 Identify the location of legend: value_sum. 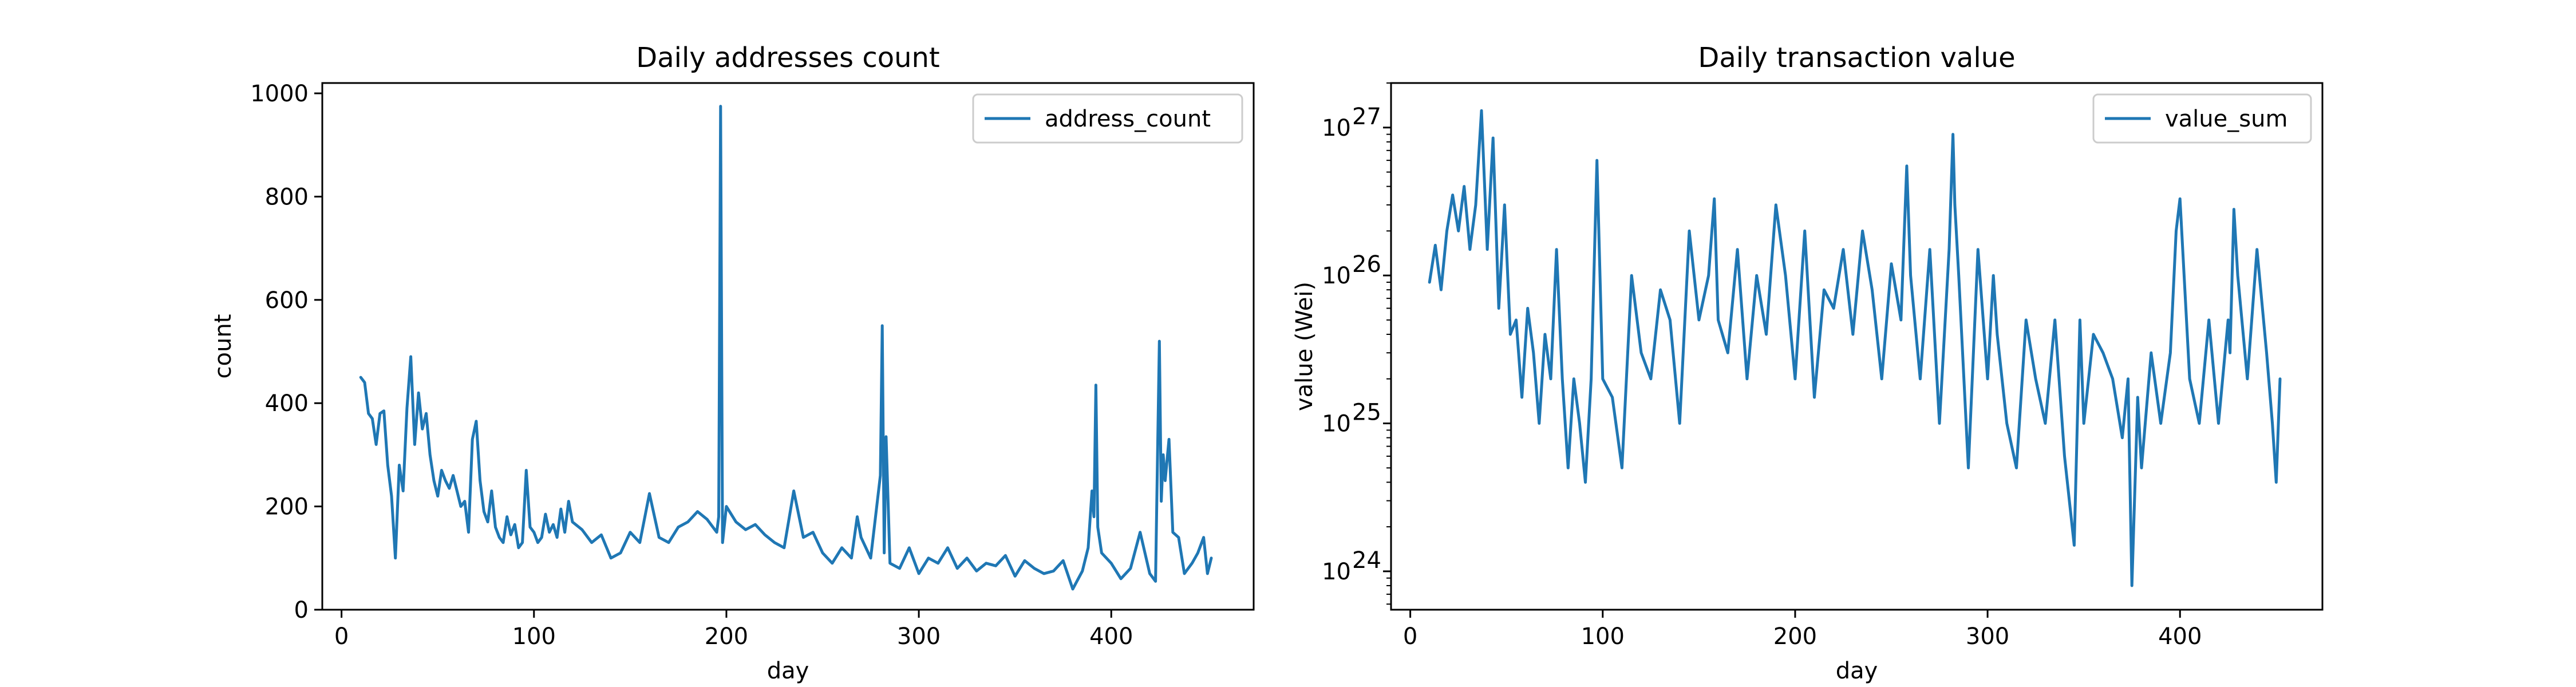
(2202, 118).